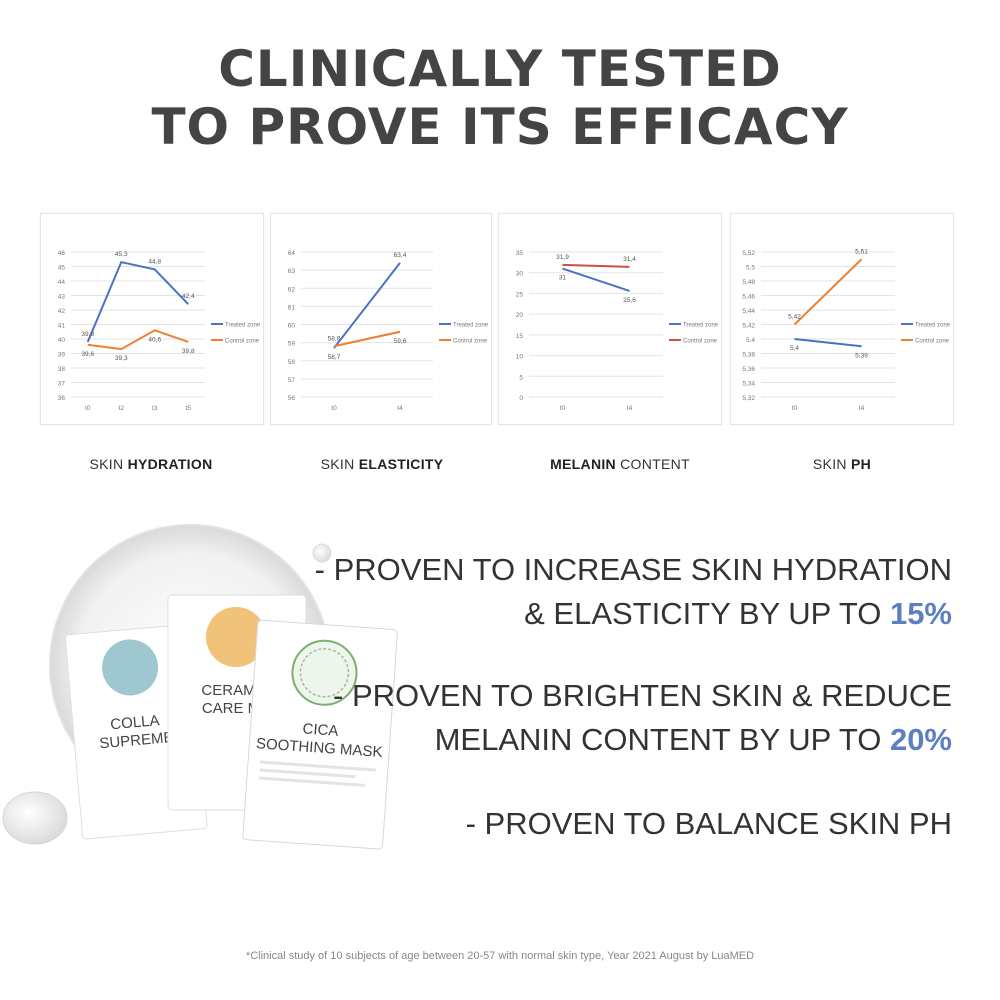 The width and height of the screenshot is (1000, 1000). What do you see at coordinates (828, 343) in the screenshot?
I see `ph-series-line-treated` at bounding box center [828, 343].